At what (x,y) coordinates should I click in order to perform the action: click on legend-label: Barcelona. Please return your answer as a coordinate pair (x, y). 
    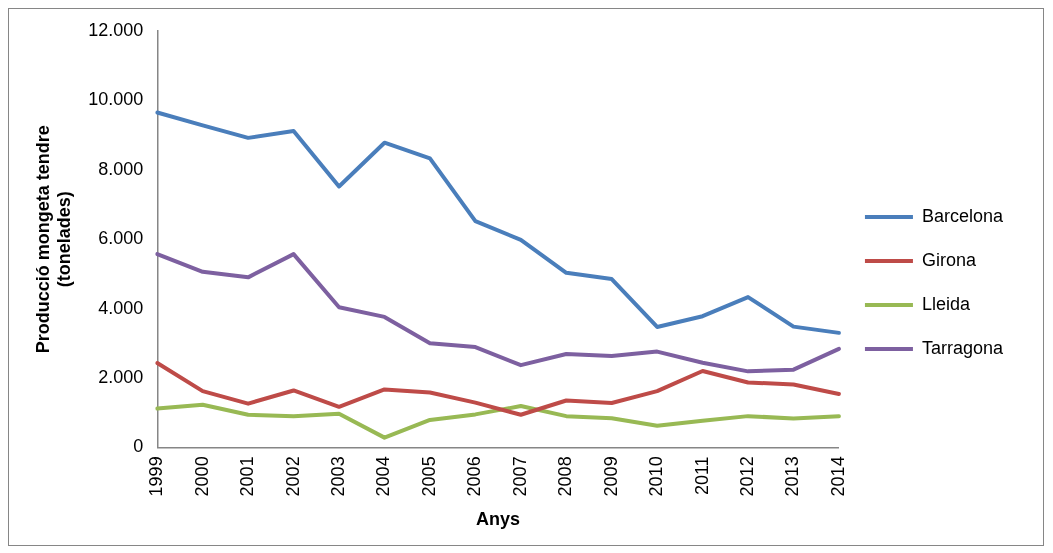
    Looking at the image, I should click on (962, 215).